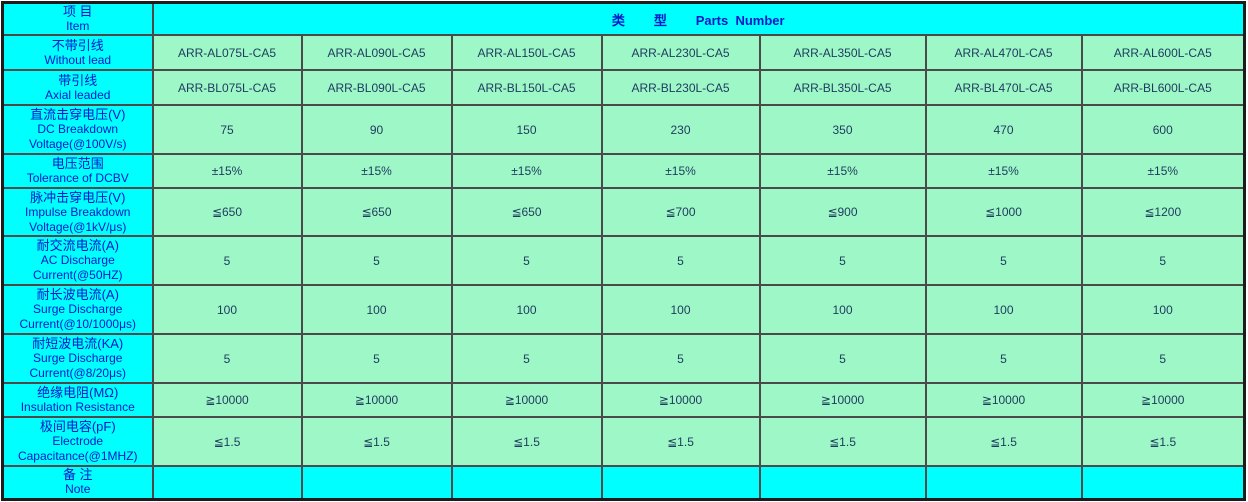  What do you see at coordinates (77, 260) in the screenshot?
I see `row-label: 耐交流电流(A) AC Discharge Current(@50HZ)` at bounding box center [77, 260].